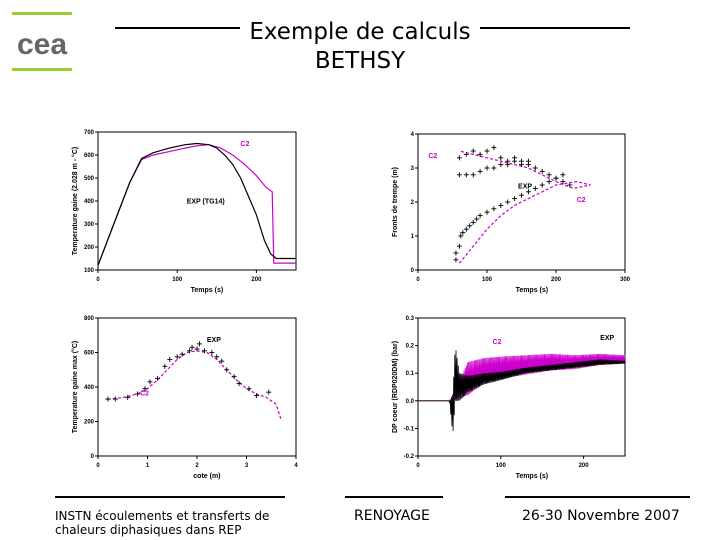  What do you see at coordinates (413, 169) in the screenshot?
I see `y-tick-label: 3` at bounding box center [413, 169].